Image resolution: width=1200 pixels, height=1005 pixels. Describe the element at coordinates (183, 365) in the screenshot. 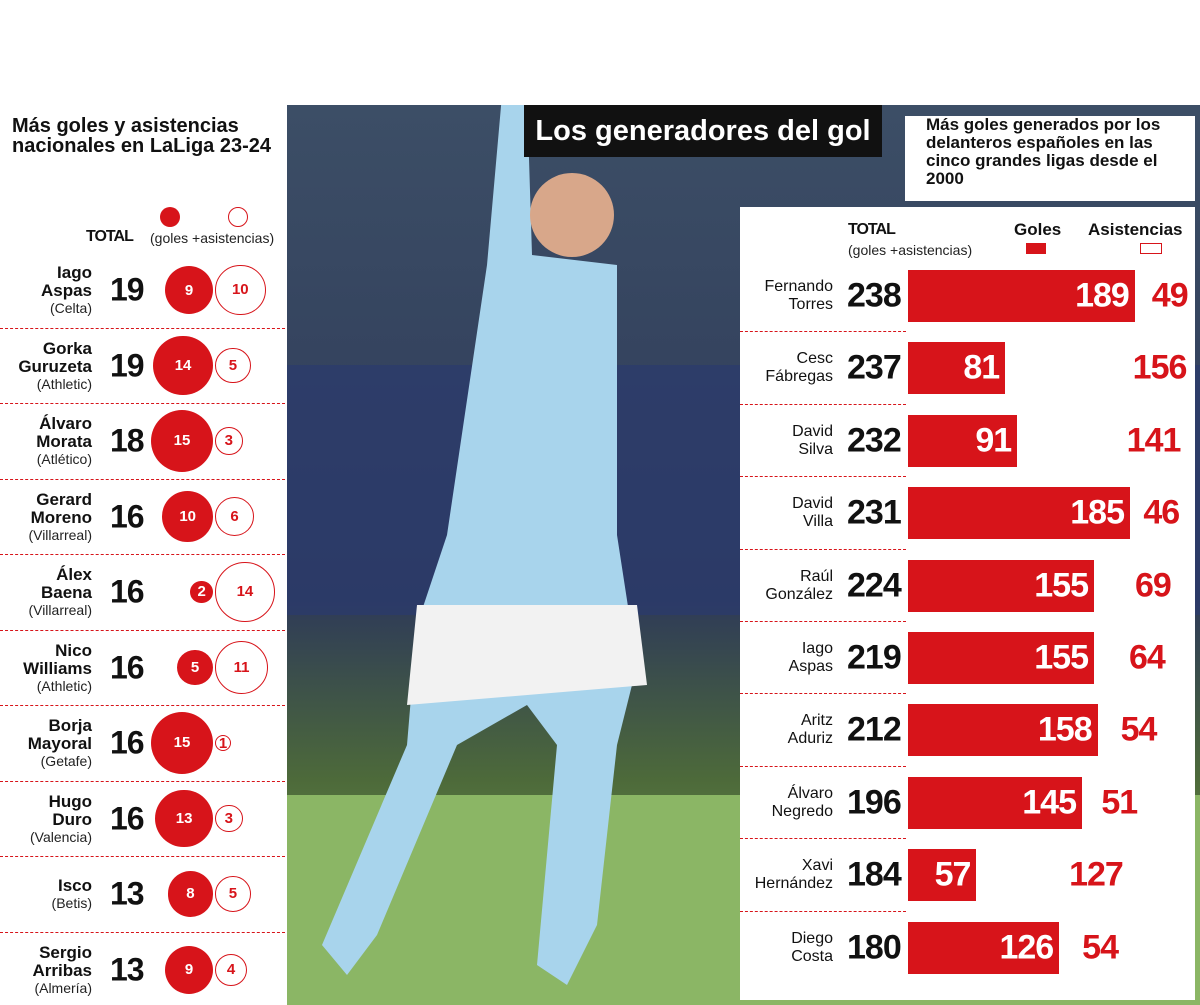

I see `value-label: 14` at that location.